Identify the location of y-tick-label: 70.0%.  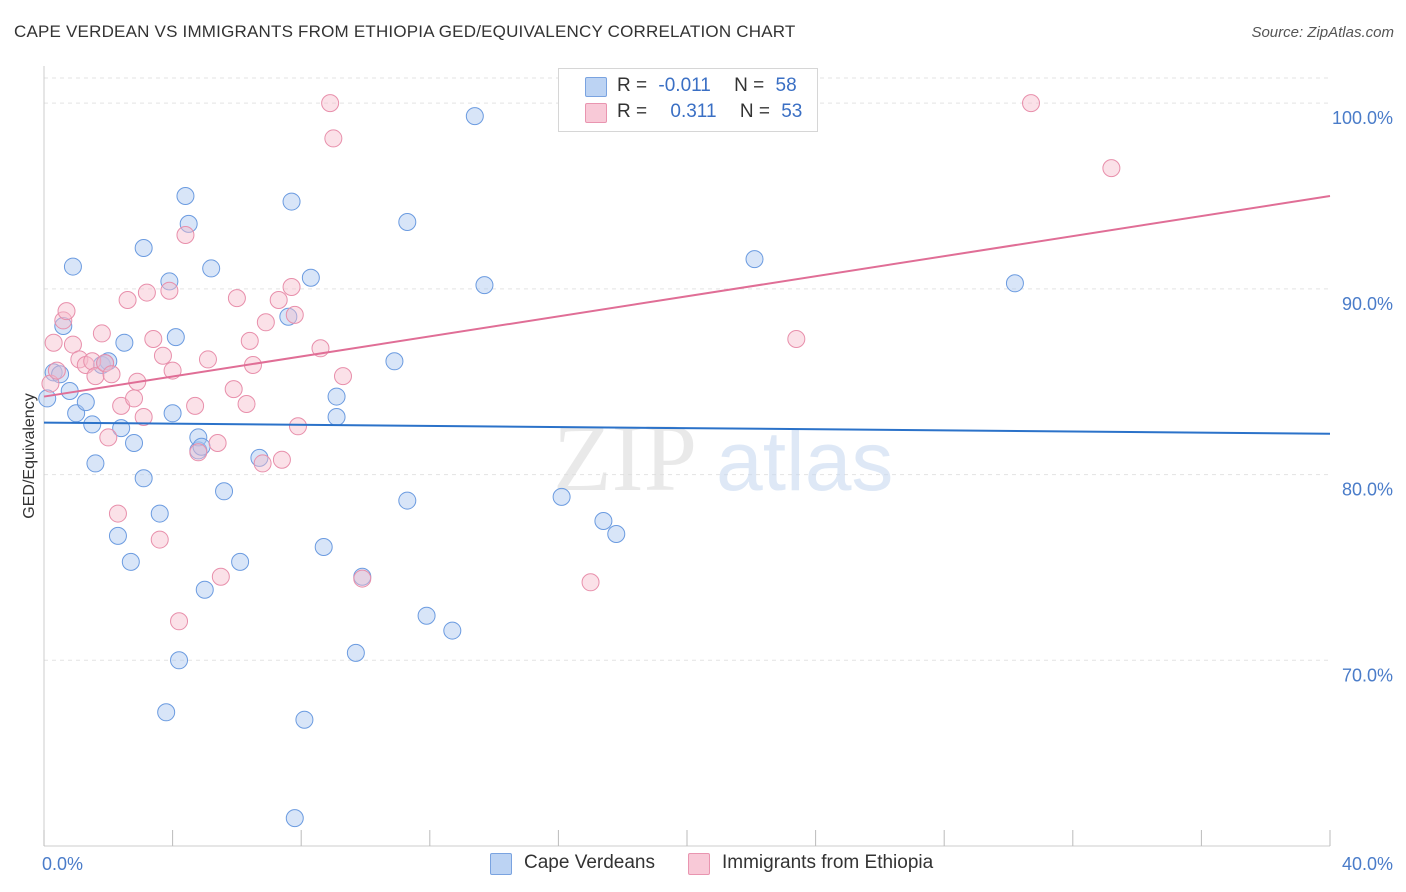
(1367, 675).